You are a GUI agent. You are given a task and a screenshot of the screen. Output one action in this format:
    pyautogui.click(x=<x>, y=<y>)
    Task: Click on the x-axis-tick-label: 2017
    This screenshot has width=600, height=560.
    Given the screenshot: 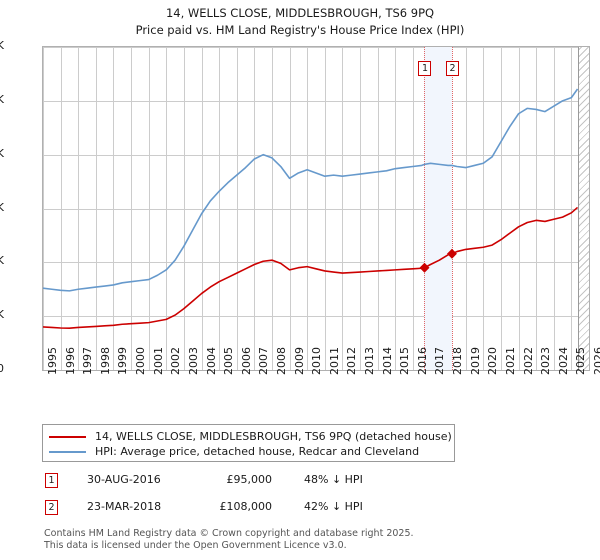 What is the action you would take?
    pyautogui.click(x=440, y=361)
    